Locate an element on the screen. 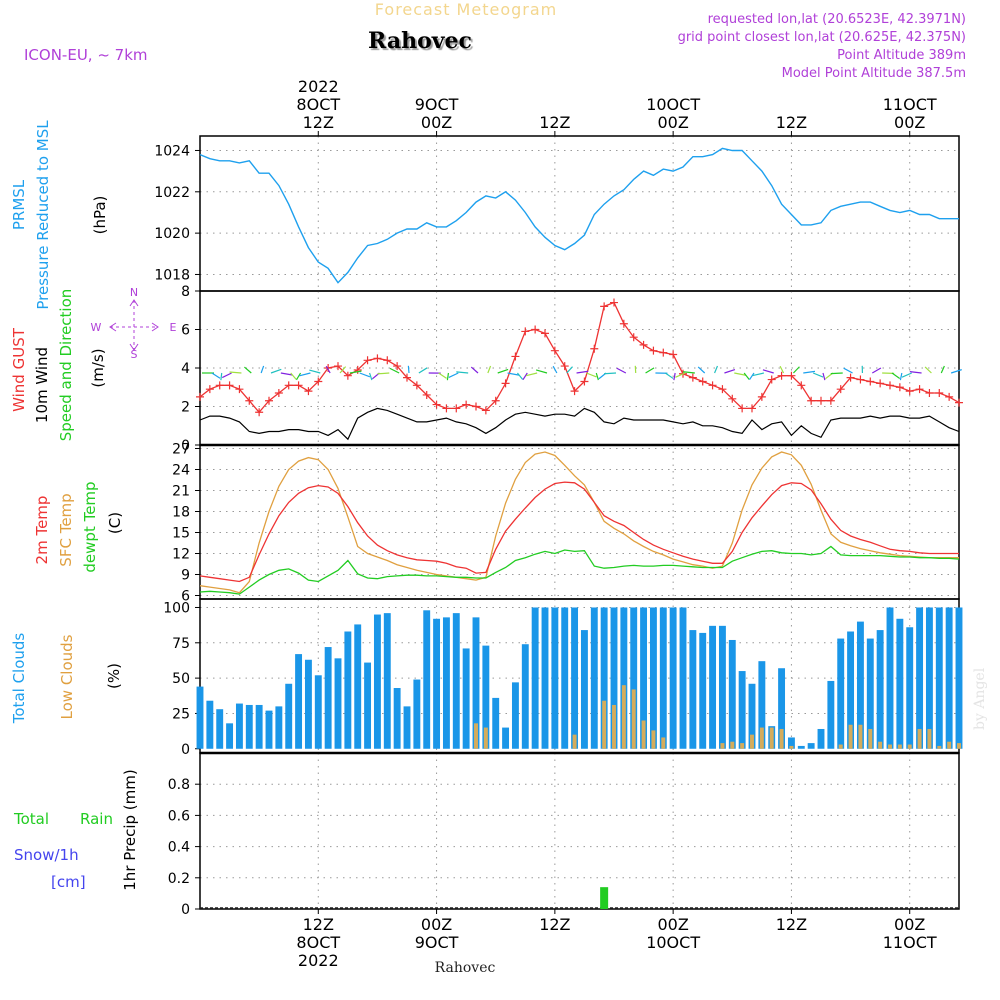  y-tick-label: 6 is located at coordinates (185, 597).